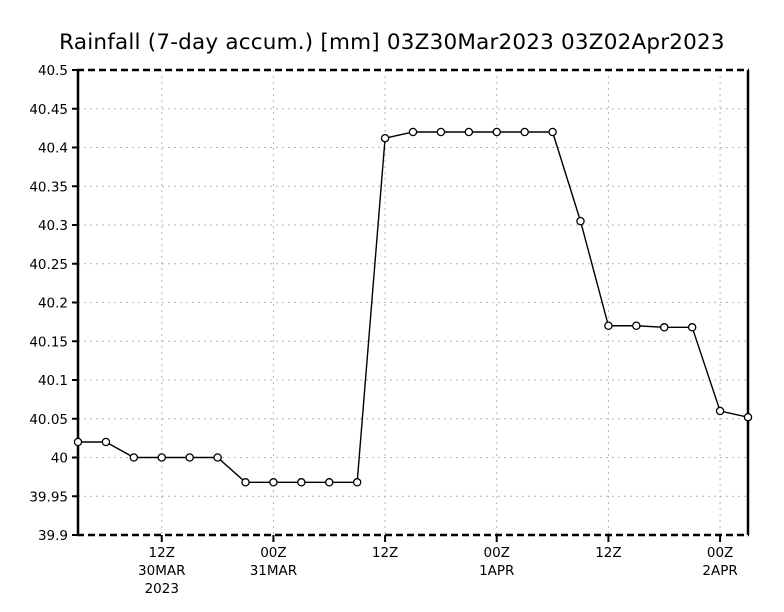 The image size is (784, 612). Describe the element at coordinates (48, 497) in the screenshot. I see `y-axis-tick-label: 39.95` at that location.